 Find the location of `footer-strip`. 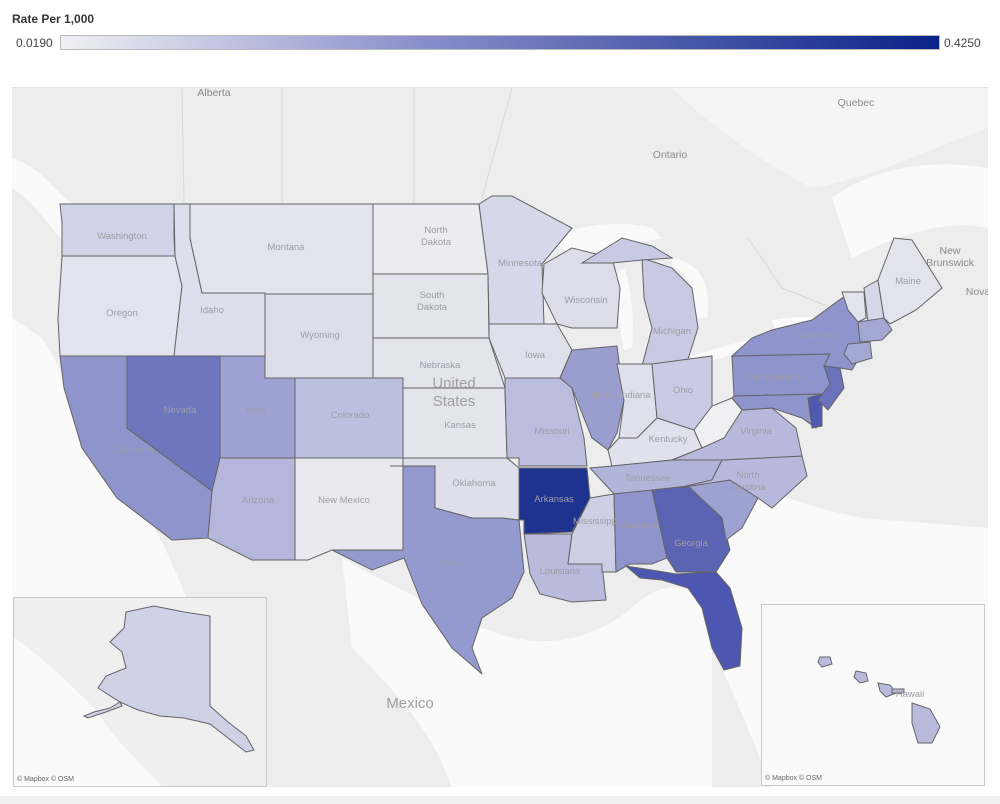

footer-strip is located at coordinates (500, 800).